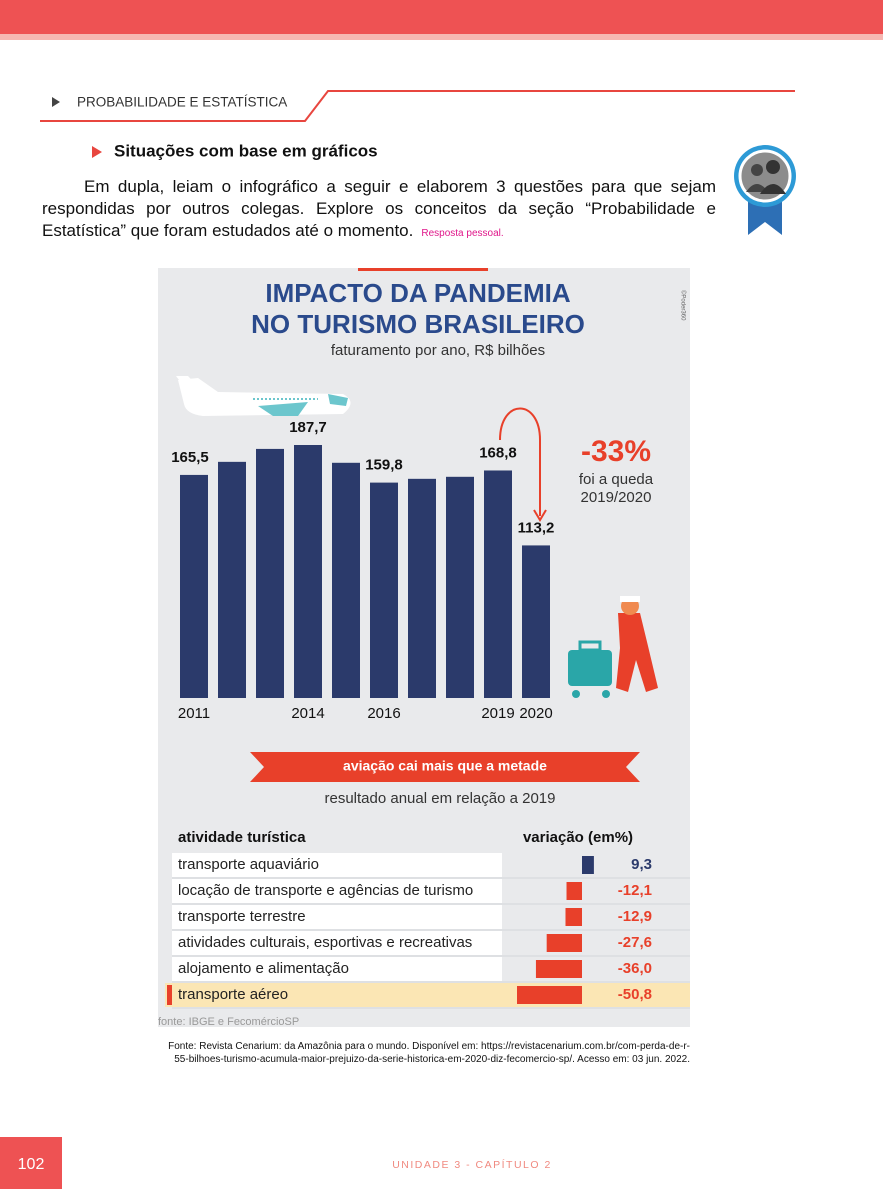 The image size is (883, 1189). I want to click on banner, so click(445, 767).